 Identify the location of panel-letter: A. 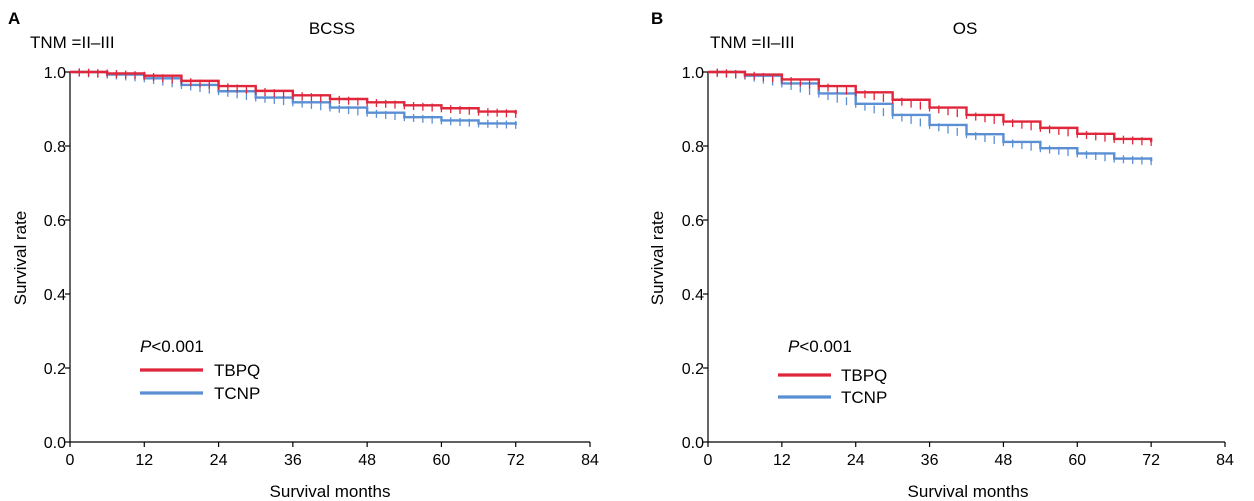
(14, 18).